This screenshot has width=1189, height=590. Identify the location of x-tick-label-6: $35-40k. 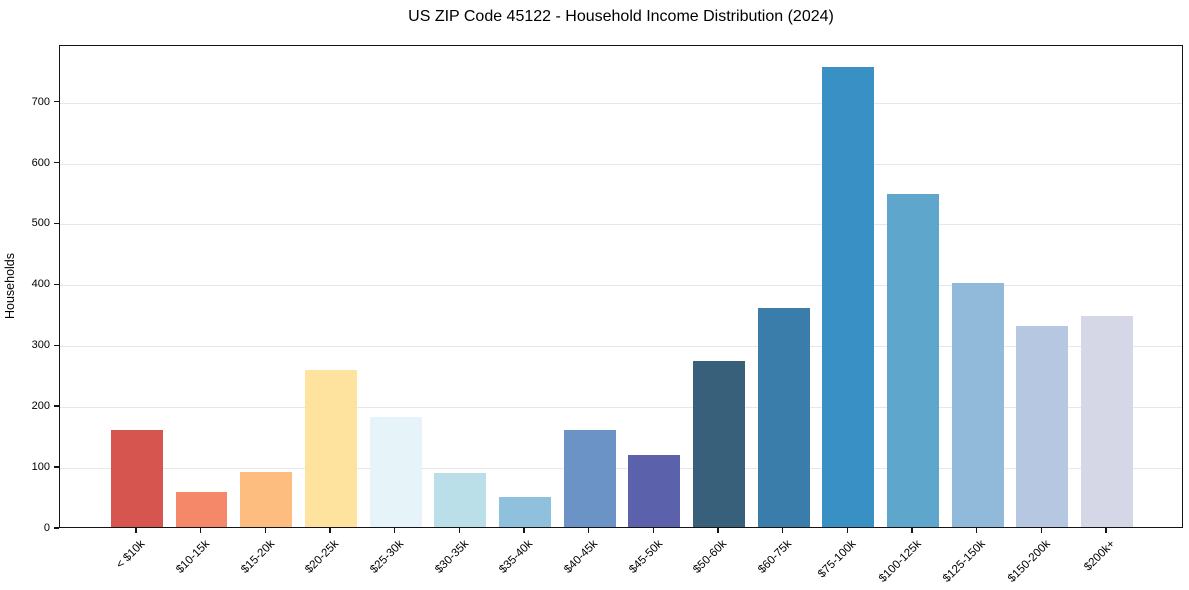
(516, 557).